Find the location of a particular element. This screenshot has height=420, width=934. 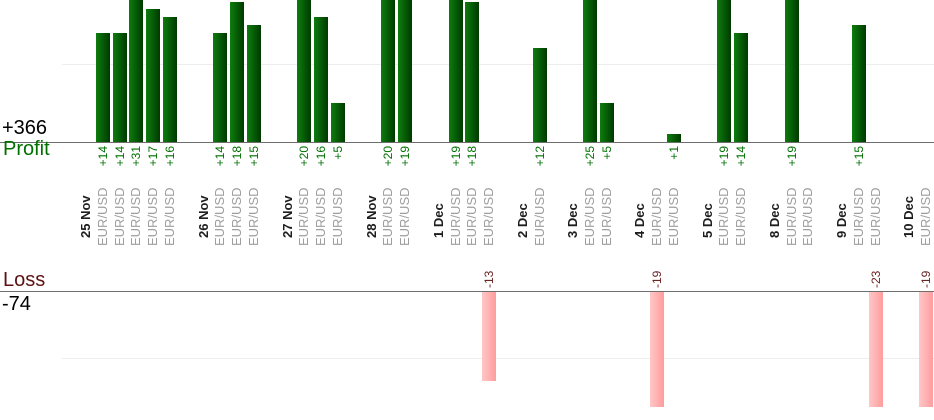

trade-value-label: +17 is located at coordinates (153, 156).